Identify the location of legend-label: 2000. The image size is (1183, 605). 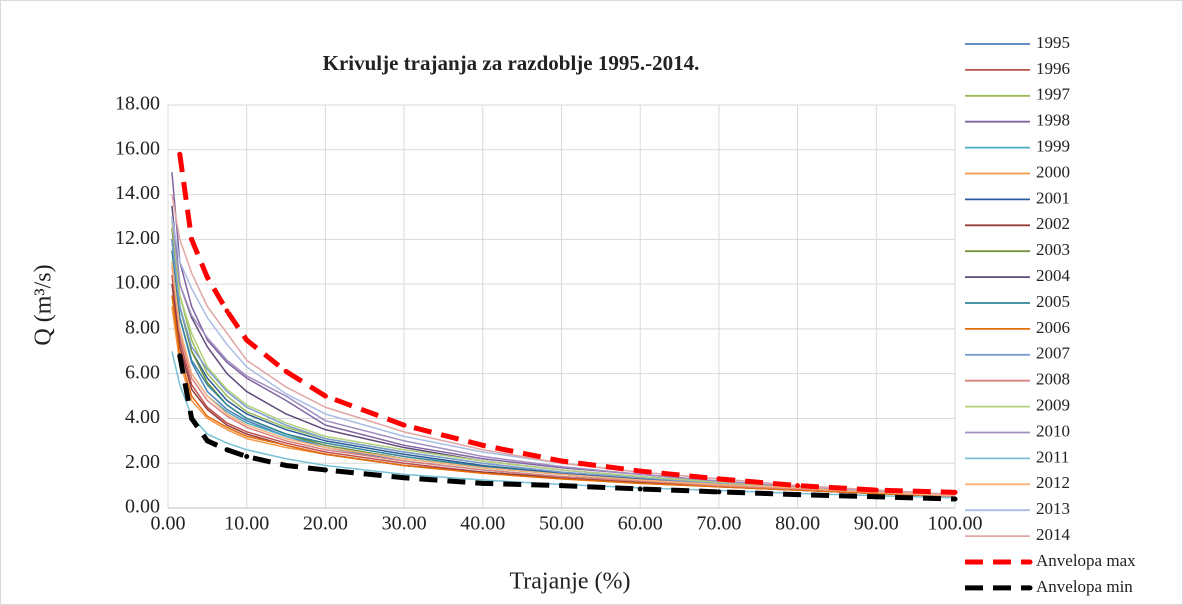
(1053, 171).